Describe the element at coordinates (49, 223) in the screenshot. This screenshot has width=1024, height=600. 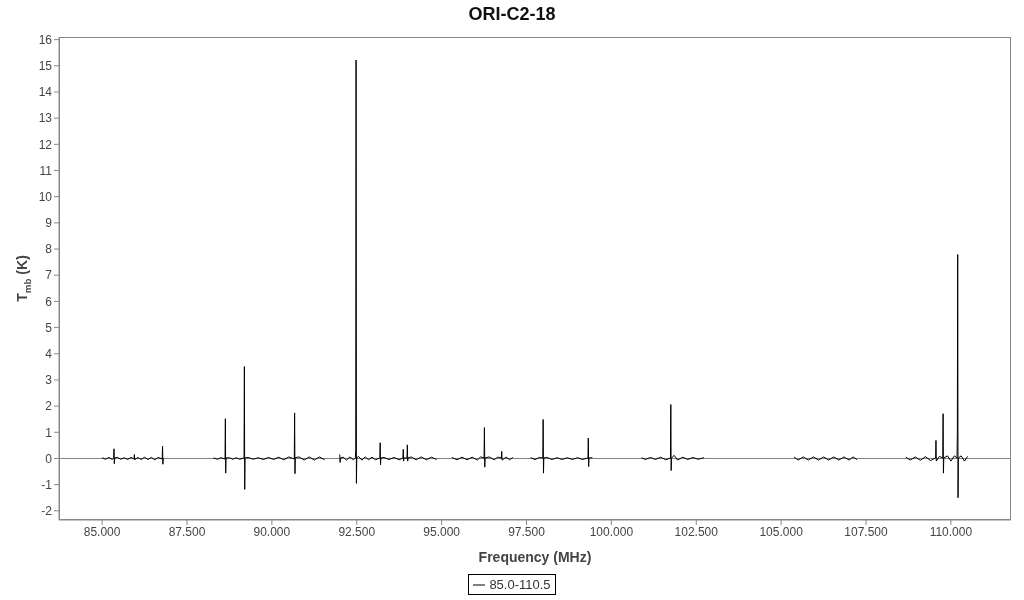
I see `y-tick-label: 9` at that location.